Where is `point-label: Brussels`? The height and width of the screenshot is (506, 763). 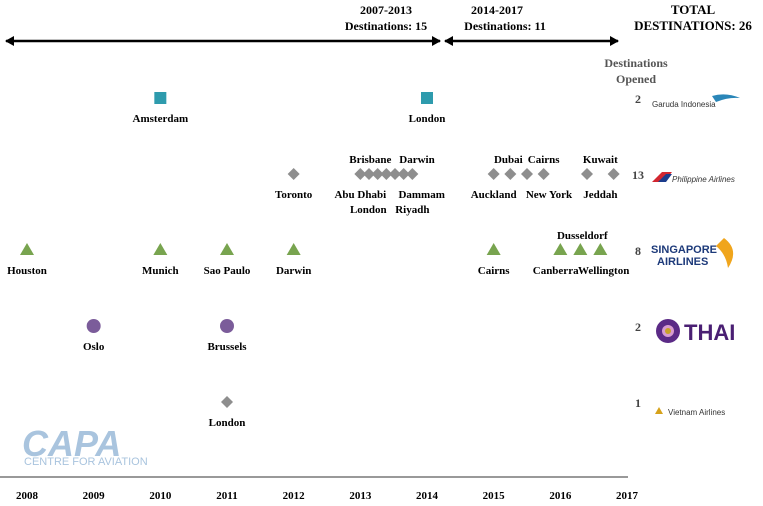
point-label: Brussels is located at coordinates (227, 347).